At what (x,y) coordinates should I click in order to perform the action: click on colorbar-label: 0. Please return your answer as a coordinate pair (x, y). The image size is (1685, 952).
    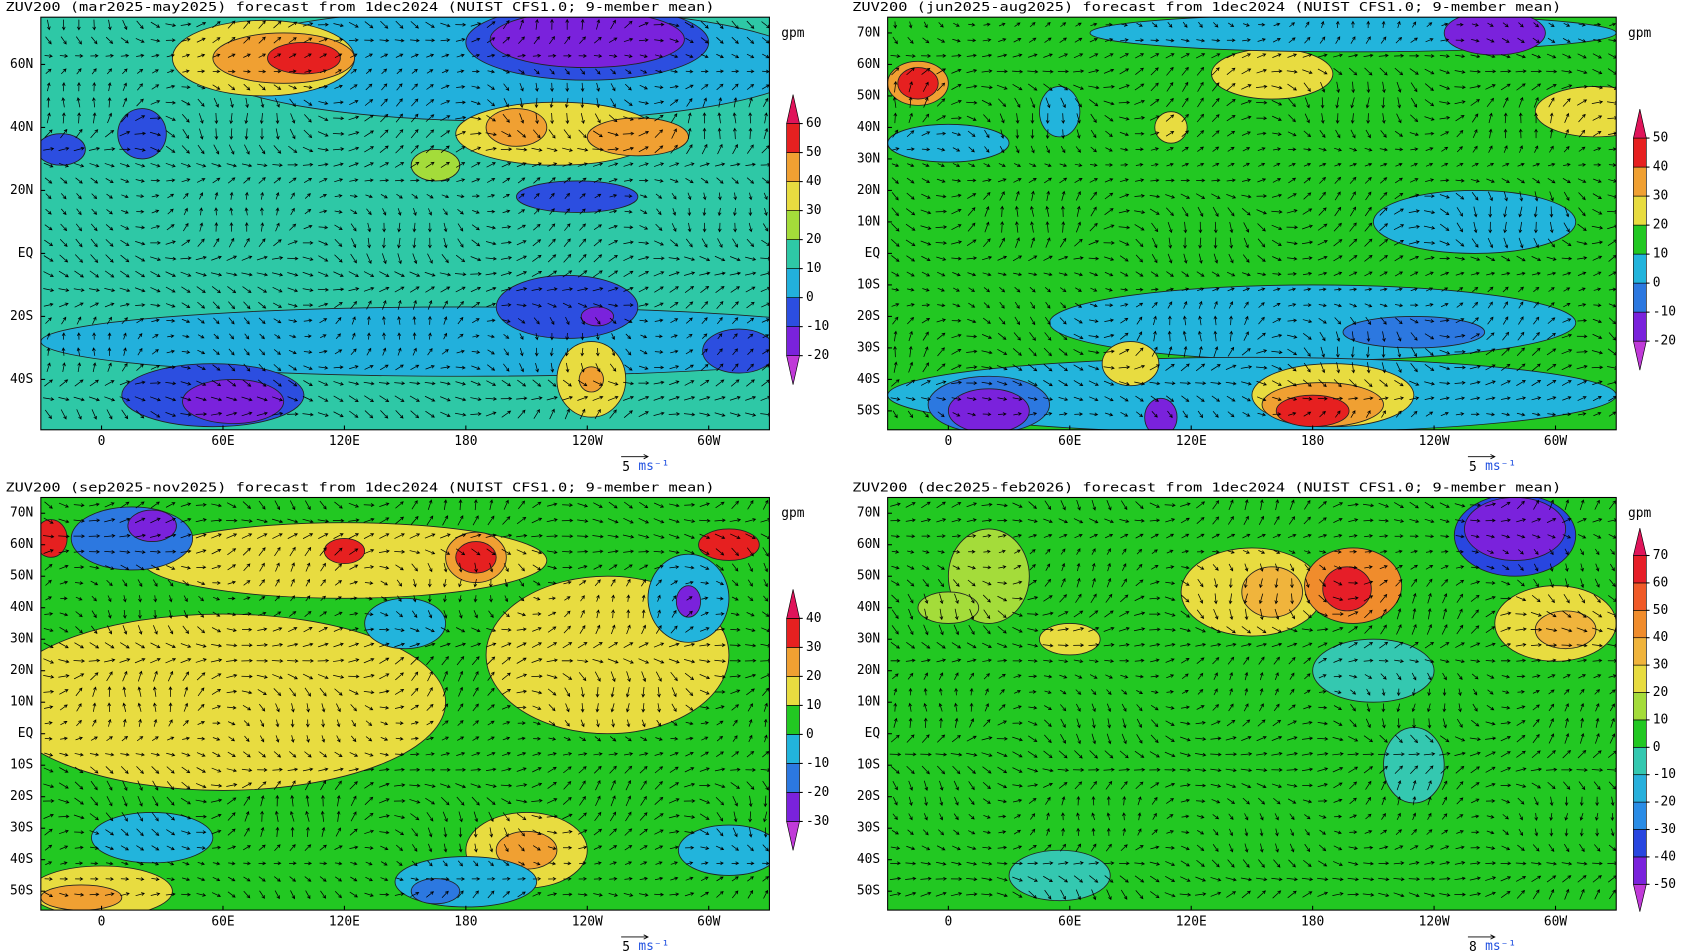
    Looking at the image, I should click on (810, 734).